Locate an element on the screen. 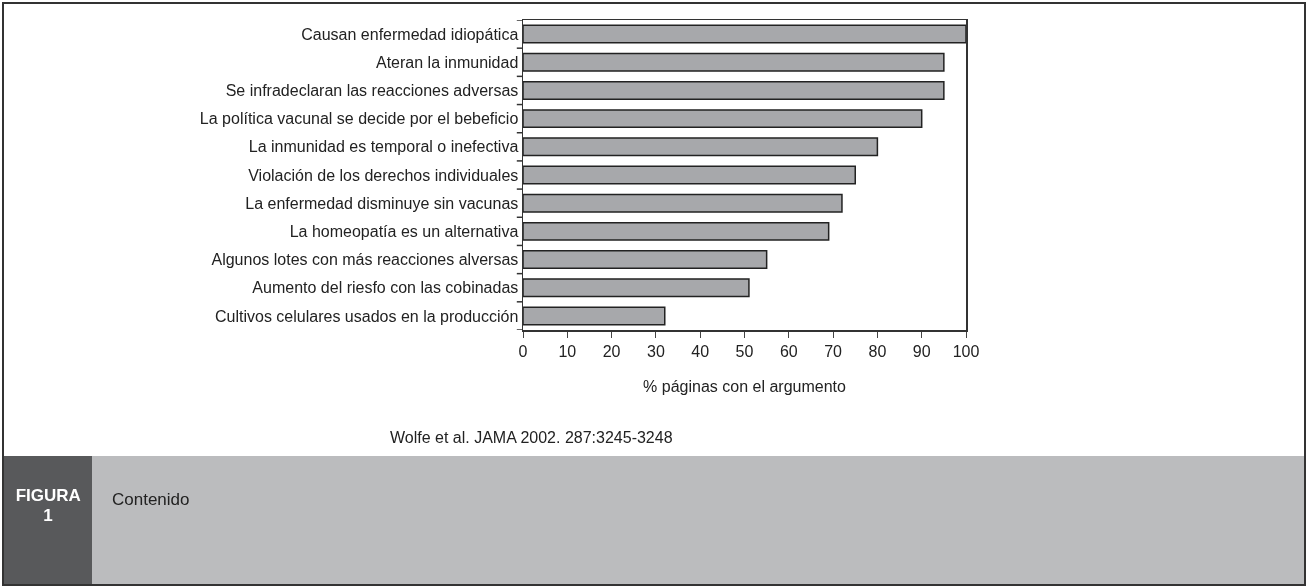 This screenshot has width=1308, height=588. x-tick-label: 40 is located at coordinates (700, 351).